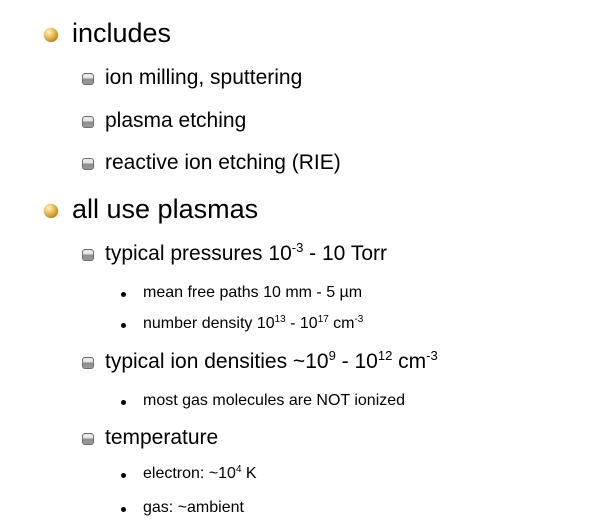 Image resolution: width=600 pixels, height=529 pixels. I want to click on bullet-text: most gas molecules are NOT ionized, so click(274, 400).